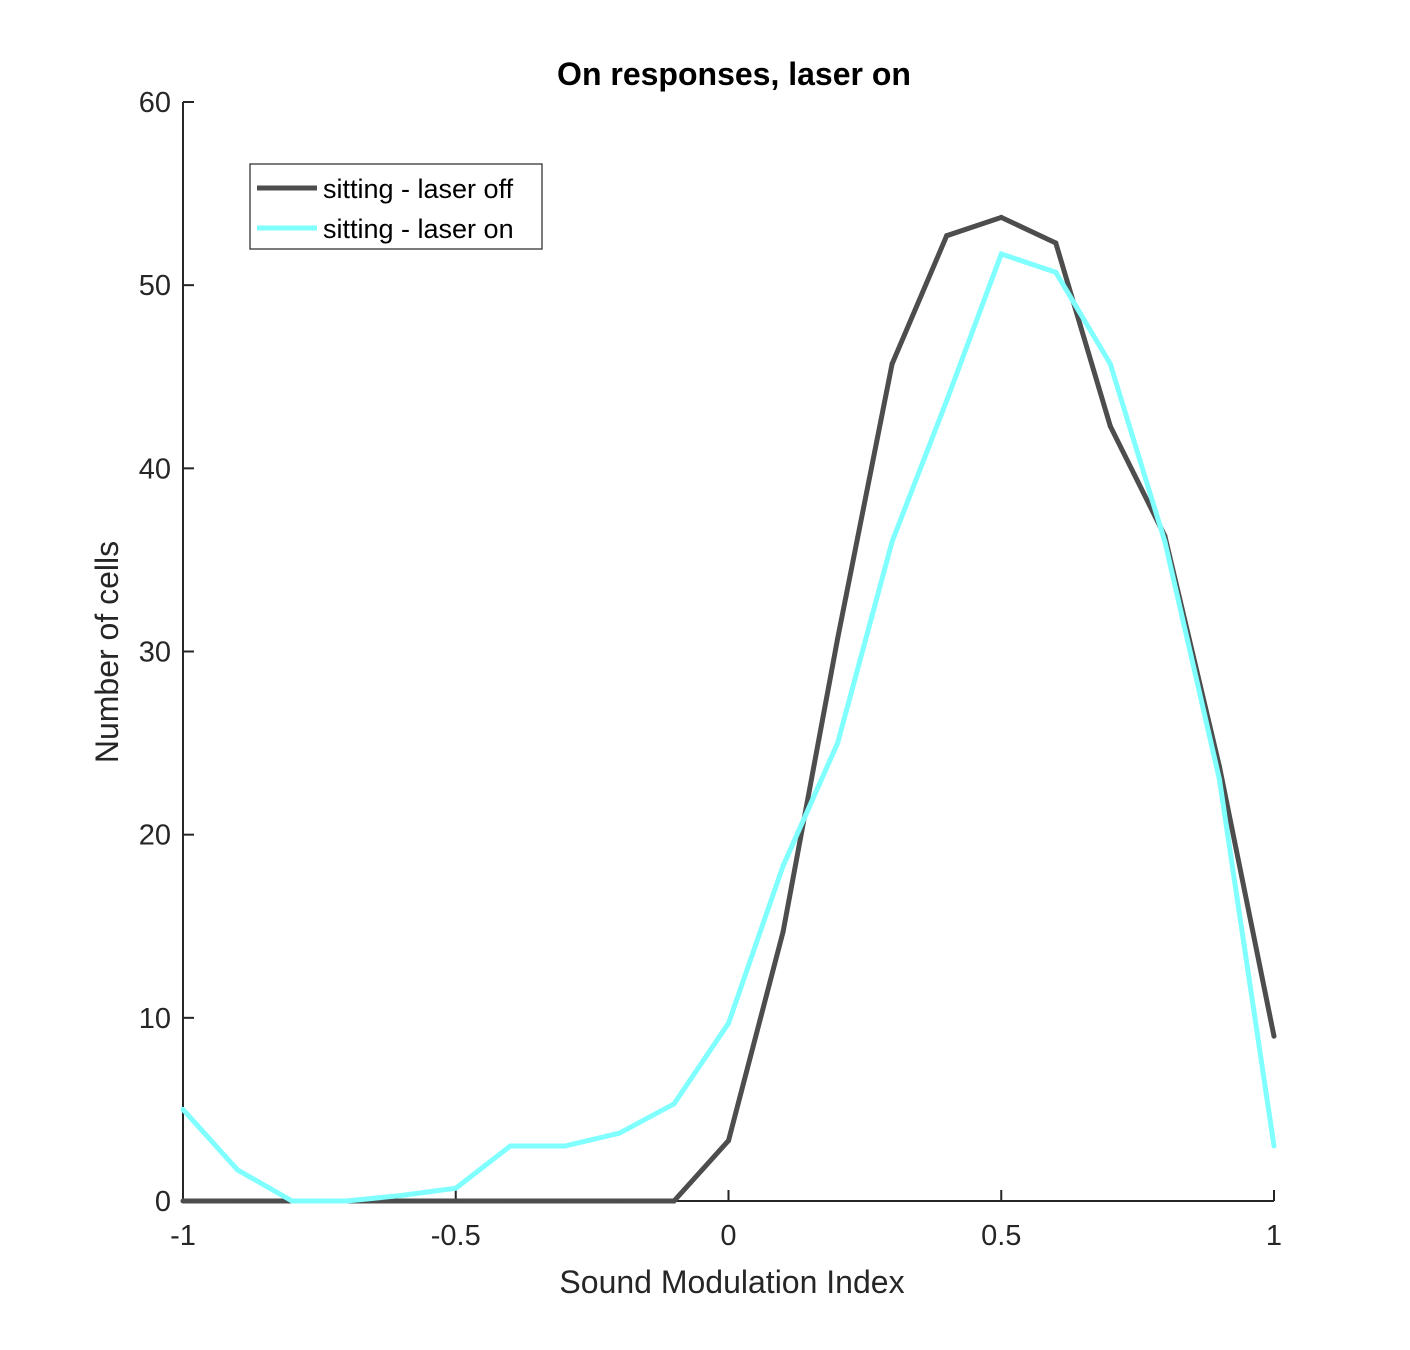 The image size is (1410, 1350). I want to click on x-tick-label: 0, so click(728, 1236).